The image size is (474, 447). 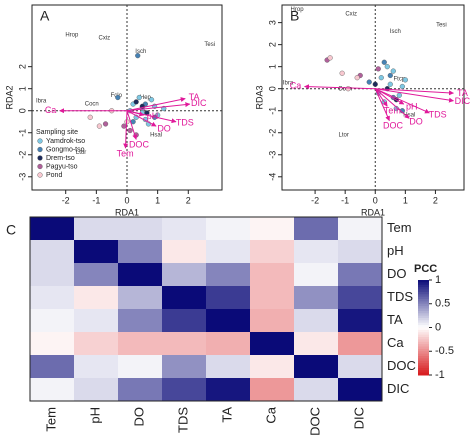 I want to click on panel-label: C, so click(x=11, y=230).